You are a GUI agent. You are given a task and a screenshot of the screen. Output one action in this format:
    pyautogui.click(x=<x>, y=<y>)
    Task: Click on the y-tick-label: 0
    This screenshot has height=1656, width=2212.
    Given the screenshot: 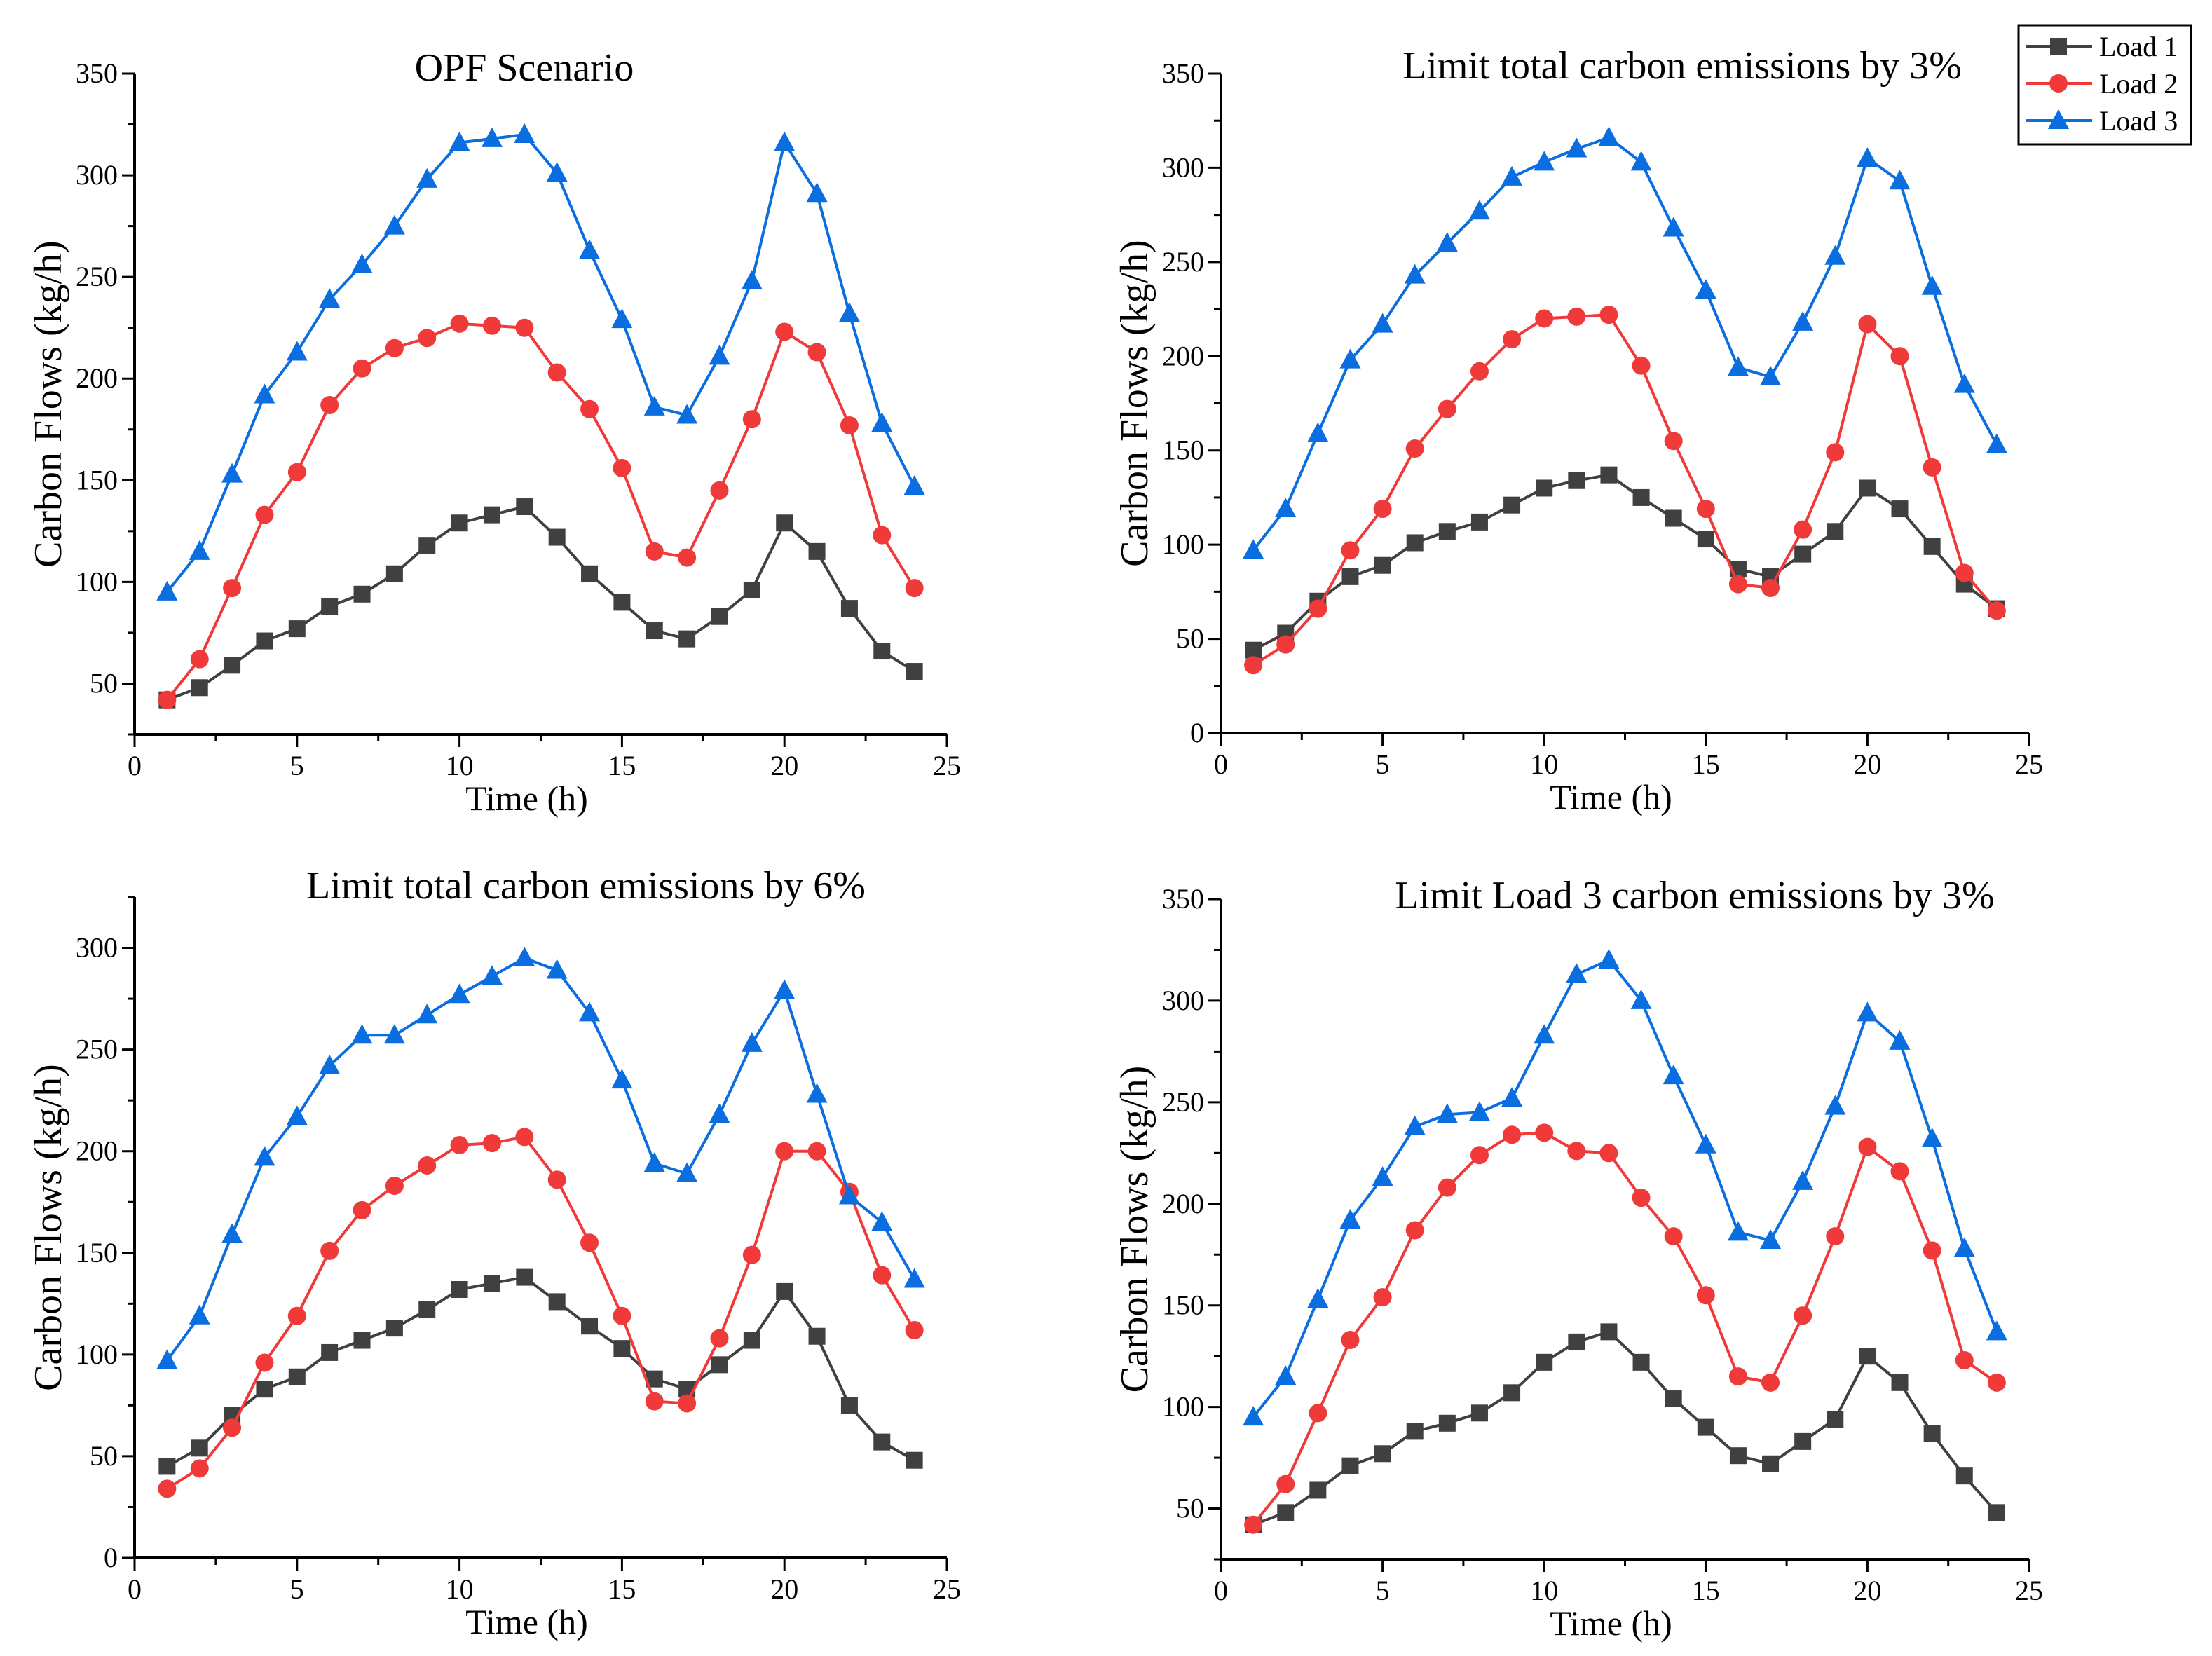 What is the action you would take?
    pyautogui.click(x=1197, y=732)
    